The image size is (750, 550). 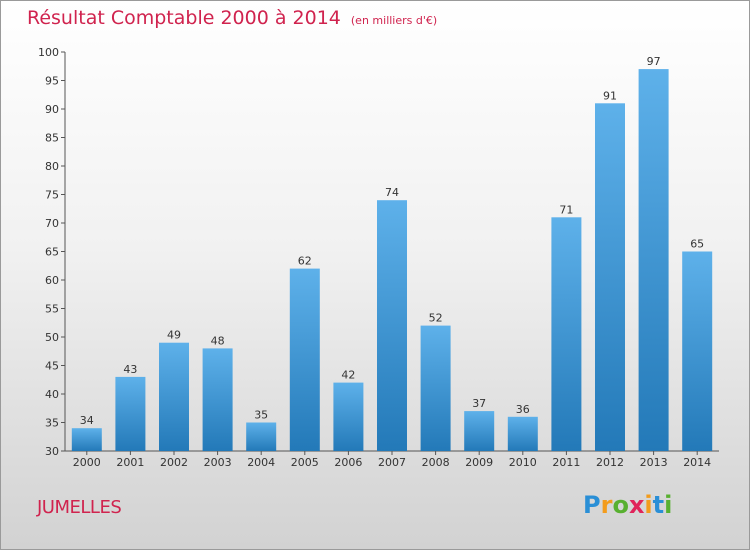 What do you see at coordinates (348, 462) in the screenshot?
I see `x-tick-label-2006: 2006` at bounding box center [348, 462].